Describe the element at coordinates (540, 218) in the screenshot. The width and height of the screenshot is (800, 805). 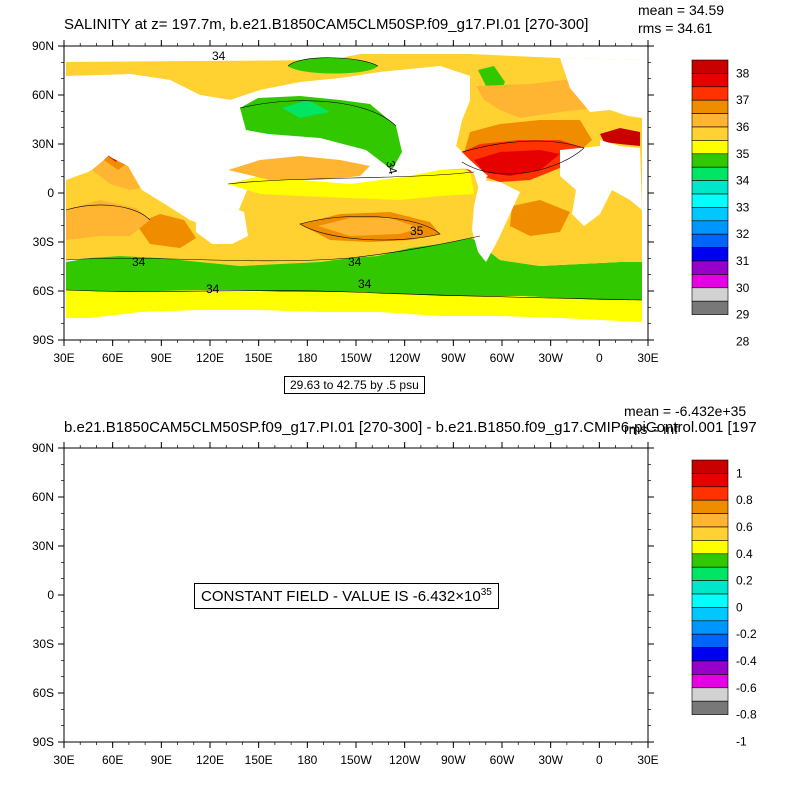
I see `south-atlantic-salinity-max` at that location.